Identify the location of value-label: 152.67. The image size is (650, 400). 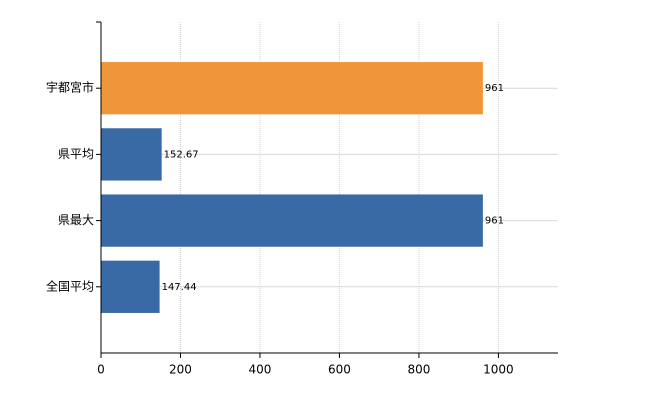
(181, 154).